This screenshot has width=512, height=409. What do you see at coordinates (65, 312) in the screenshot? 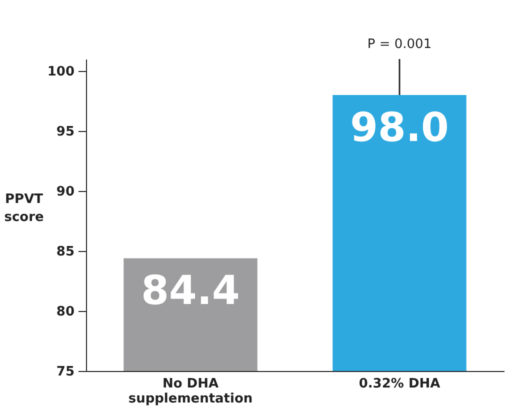
I see `y-tick-label: 80` at bounding box center [65, 312].